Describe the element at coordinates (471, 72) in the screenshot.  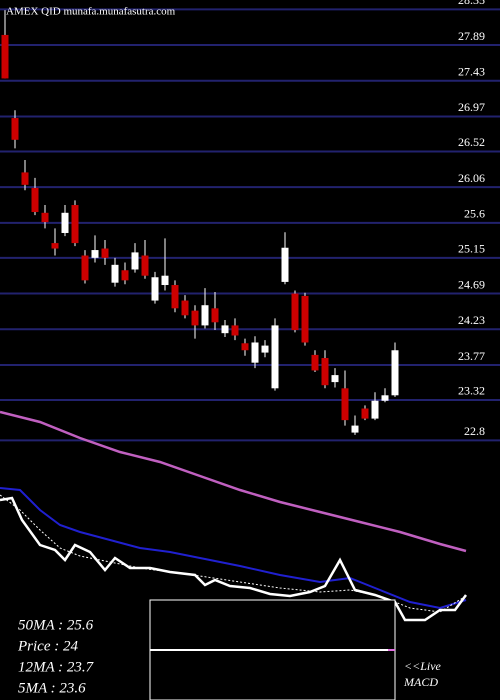
I see `y-tick-label: 27.43` at that location.